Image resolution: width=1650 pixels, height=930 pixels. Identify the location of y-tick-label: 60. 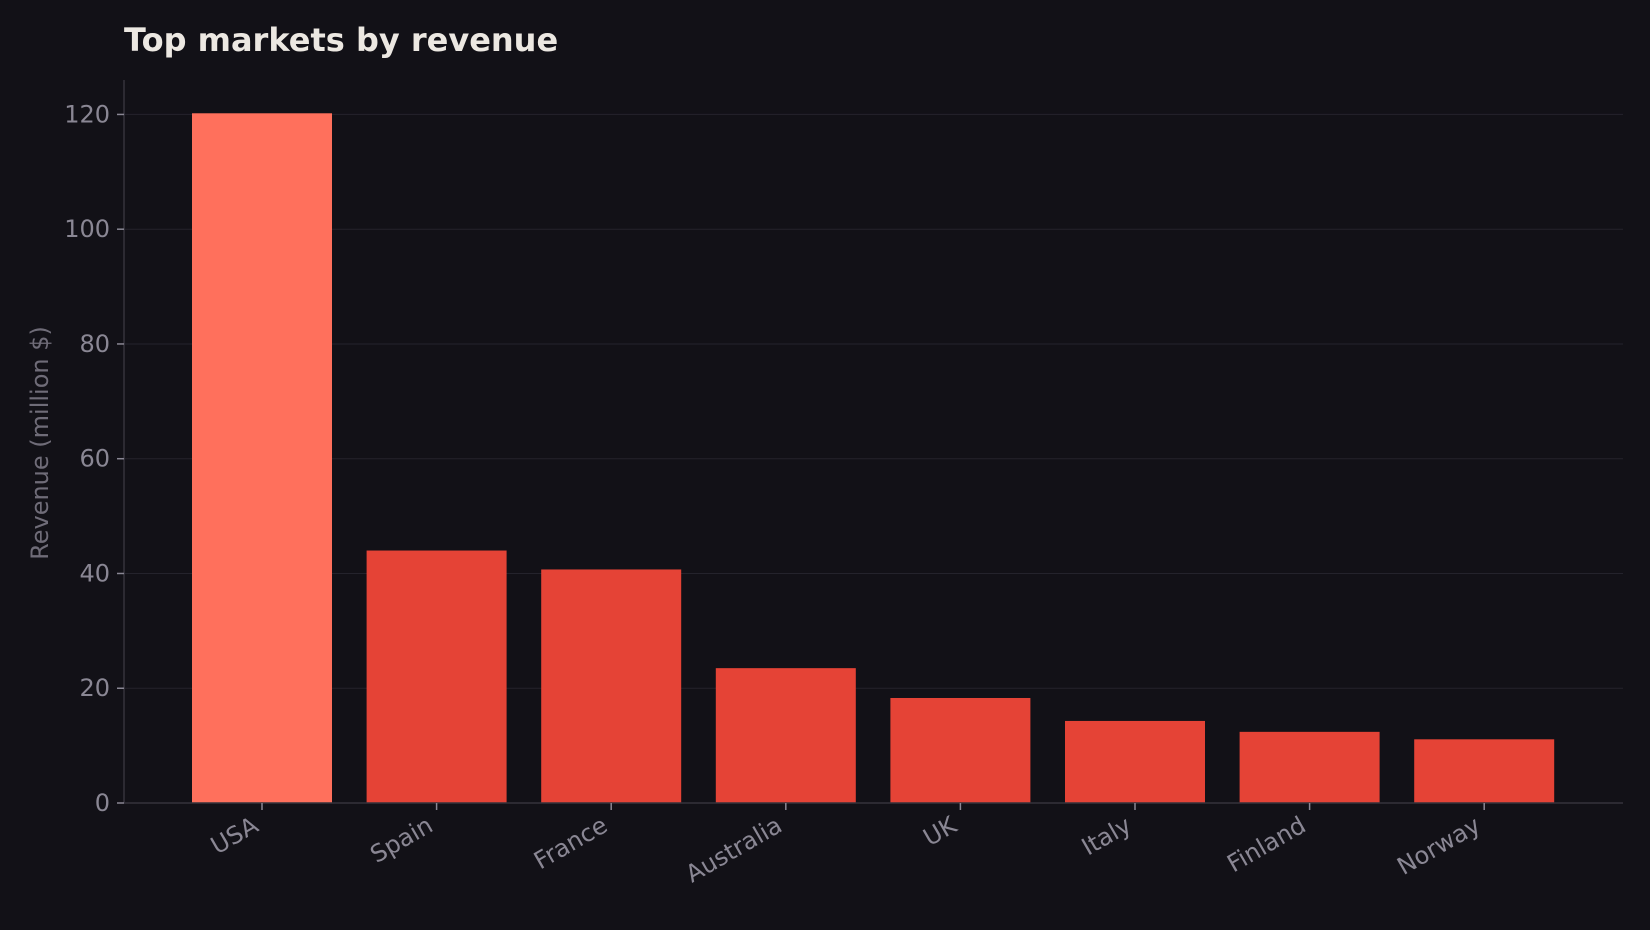
(94, 459).